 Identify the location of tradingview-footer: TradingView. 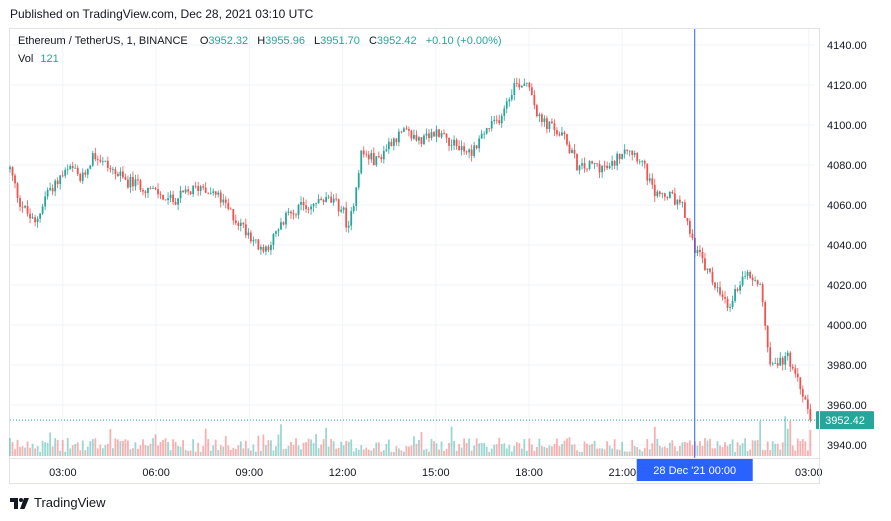
(58, 502).